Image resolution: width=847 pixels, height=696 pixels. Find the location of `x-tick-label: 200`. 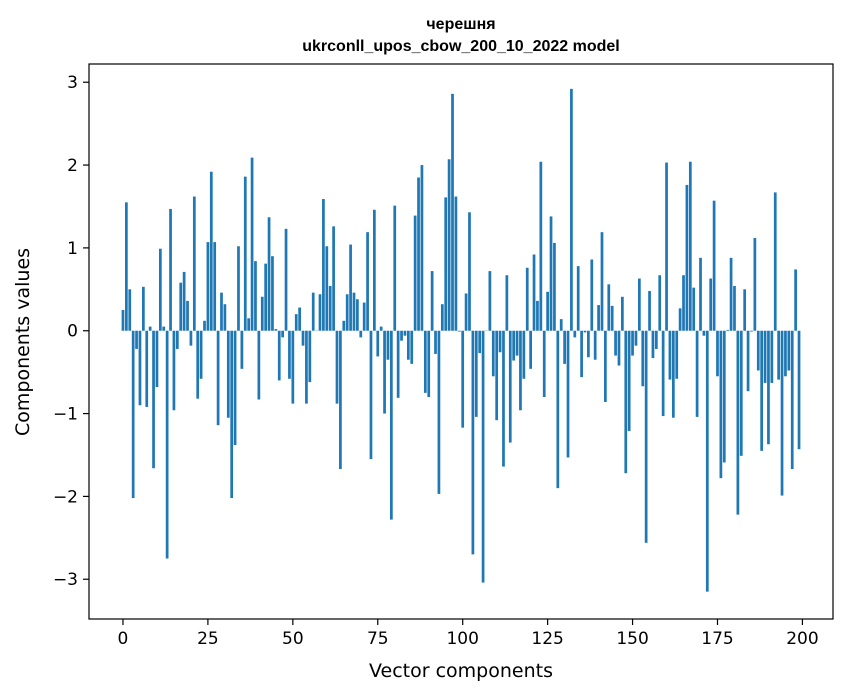

x-tick-label: 200 is located at coordinates (802, 639).